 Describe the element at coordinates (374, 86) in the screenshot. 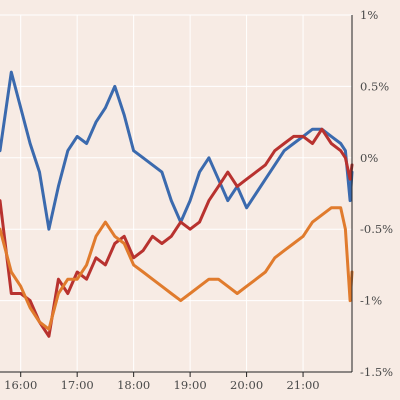

I see `y-tick-label: 0.5%` at that location.